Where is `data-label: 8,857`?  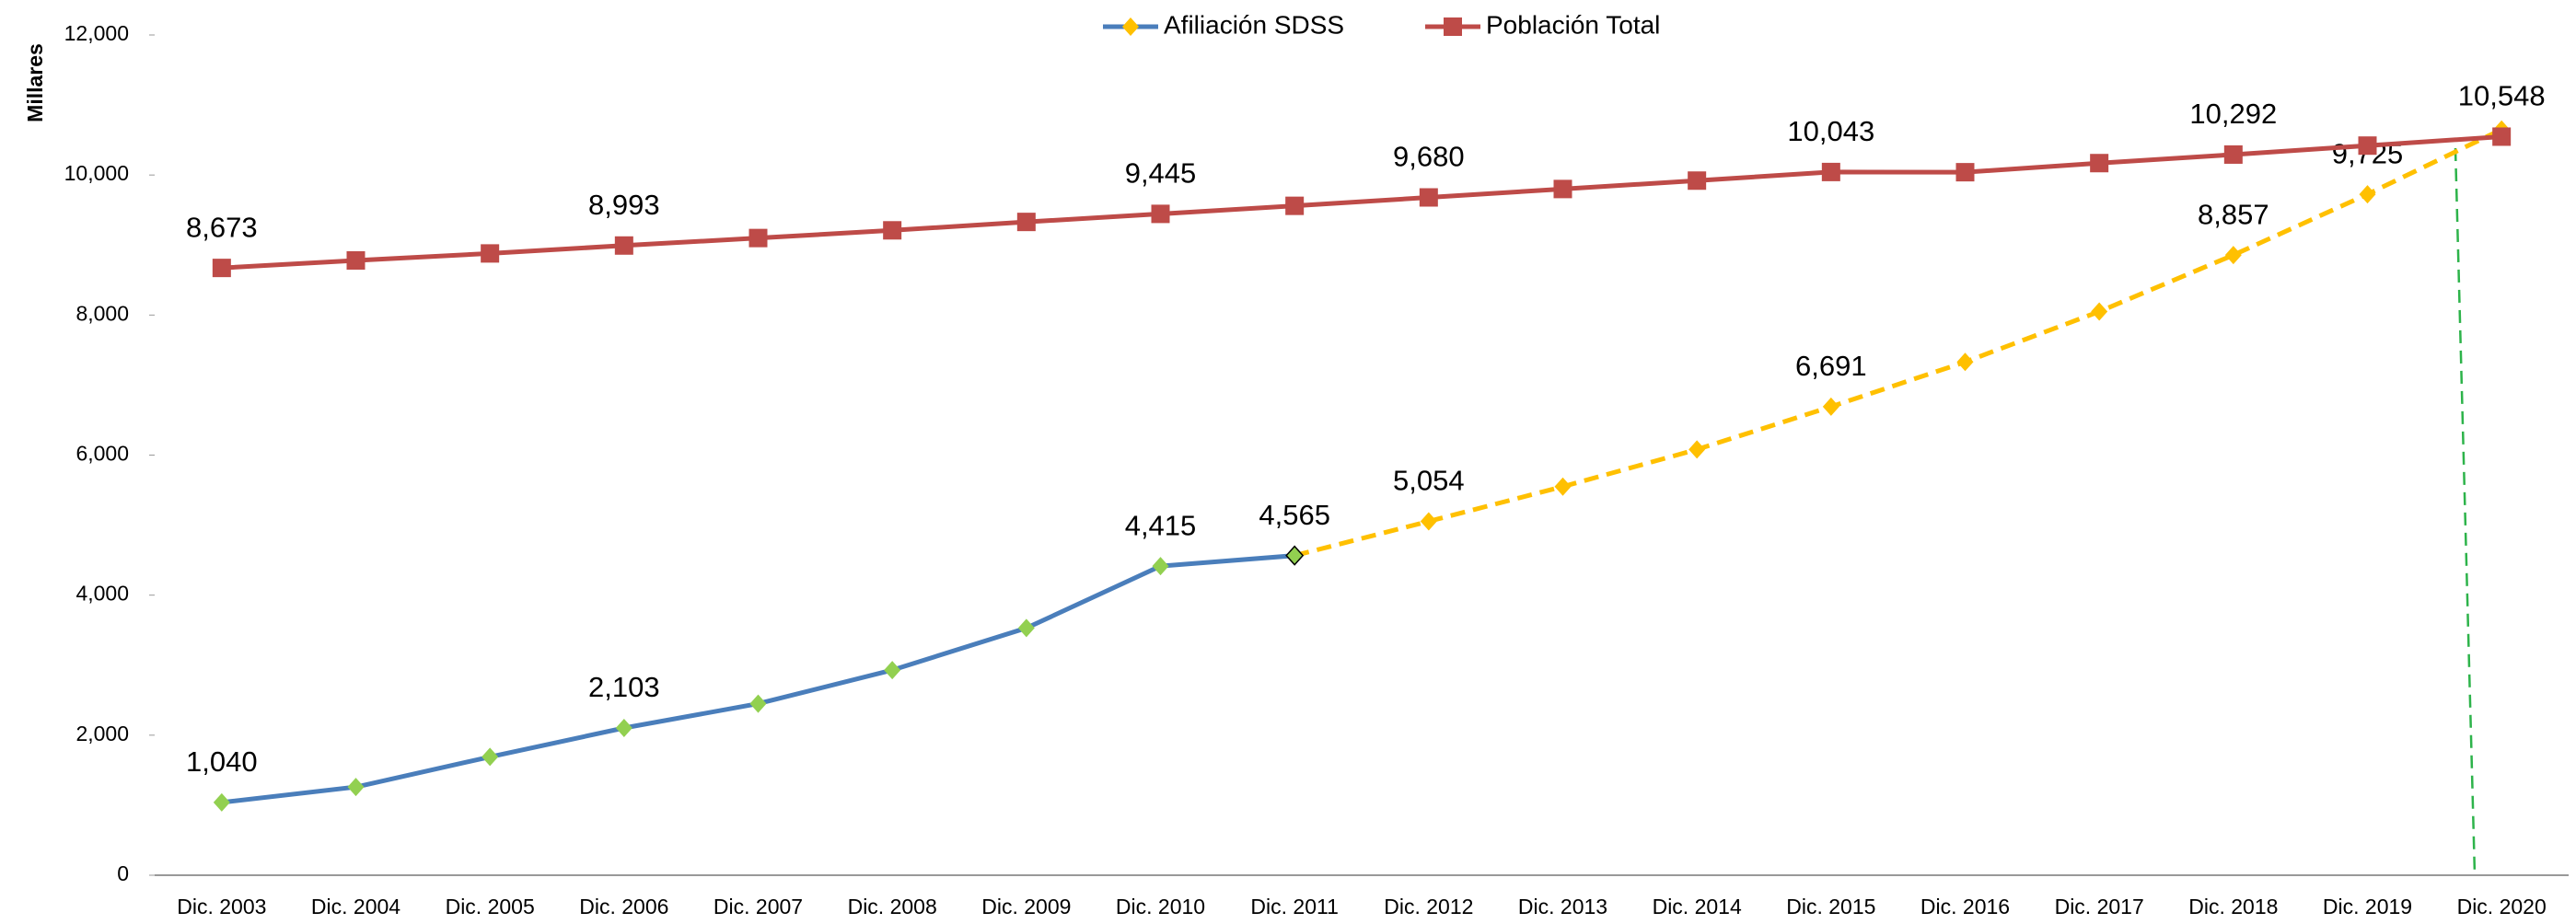
data-label: 8,857 is located at coordinates (2233, 214).